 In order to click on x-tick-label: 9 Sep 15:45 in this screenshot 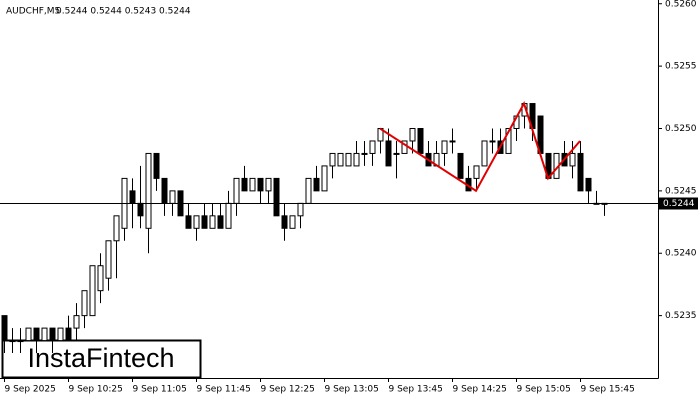, I will do `click(608, 390)`.